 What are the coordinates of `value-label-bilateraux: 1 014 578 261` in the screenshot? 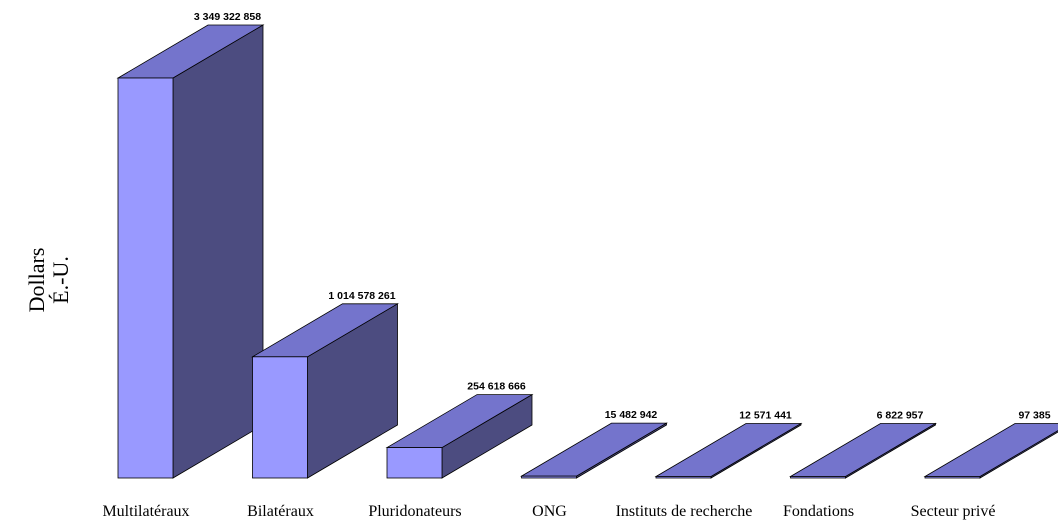 It's located at (361, 296).